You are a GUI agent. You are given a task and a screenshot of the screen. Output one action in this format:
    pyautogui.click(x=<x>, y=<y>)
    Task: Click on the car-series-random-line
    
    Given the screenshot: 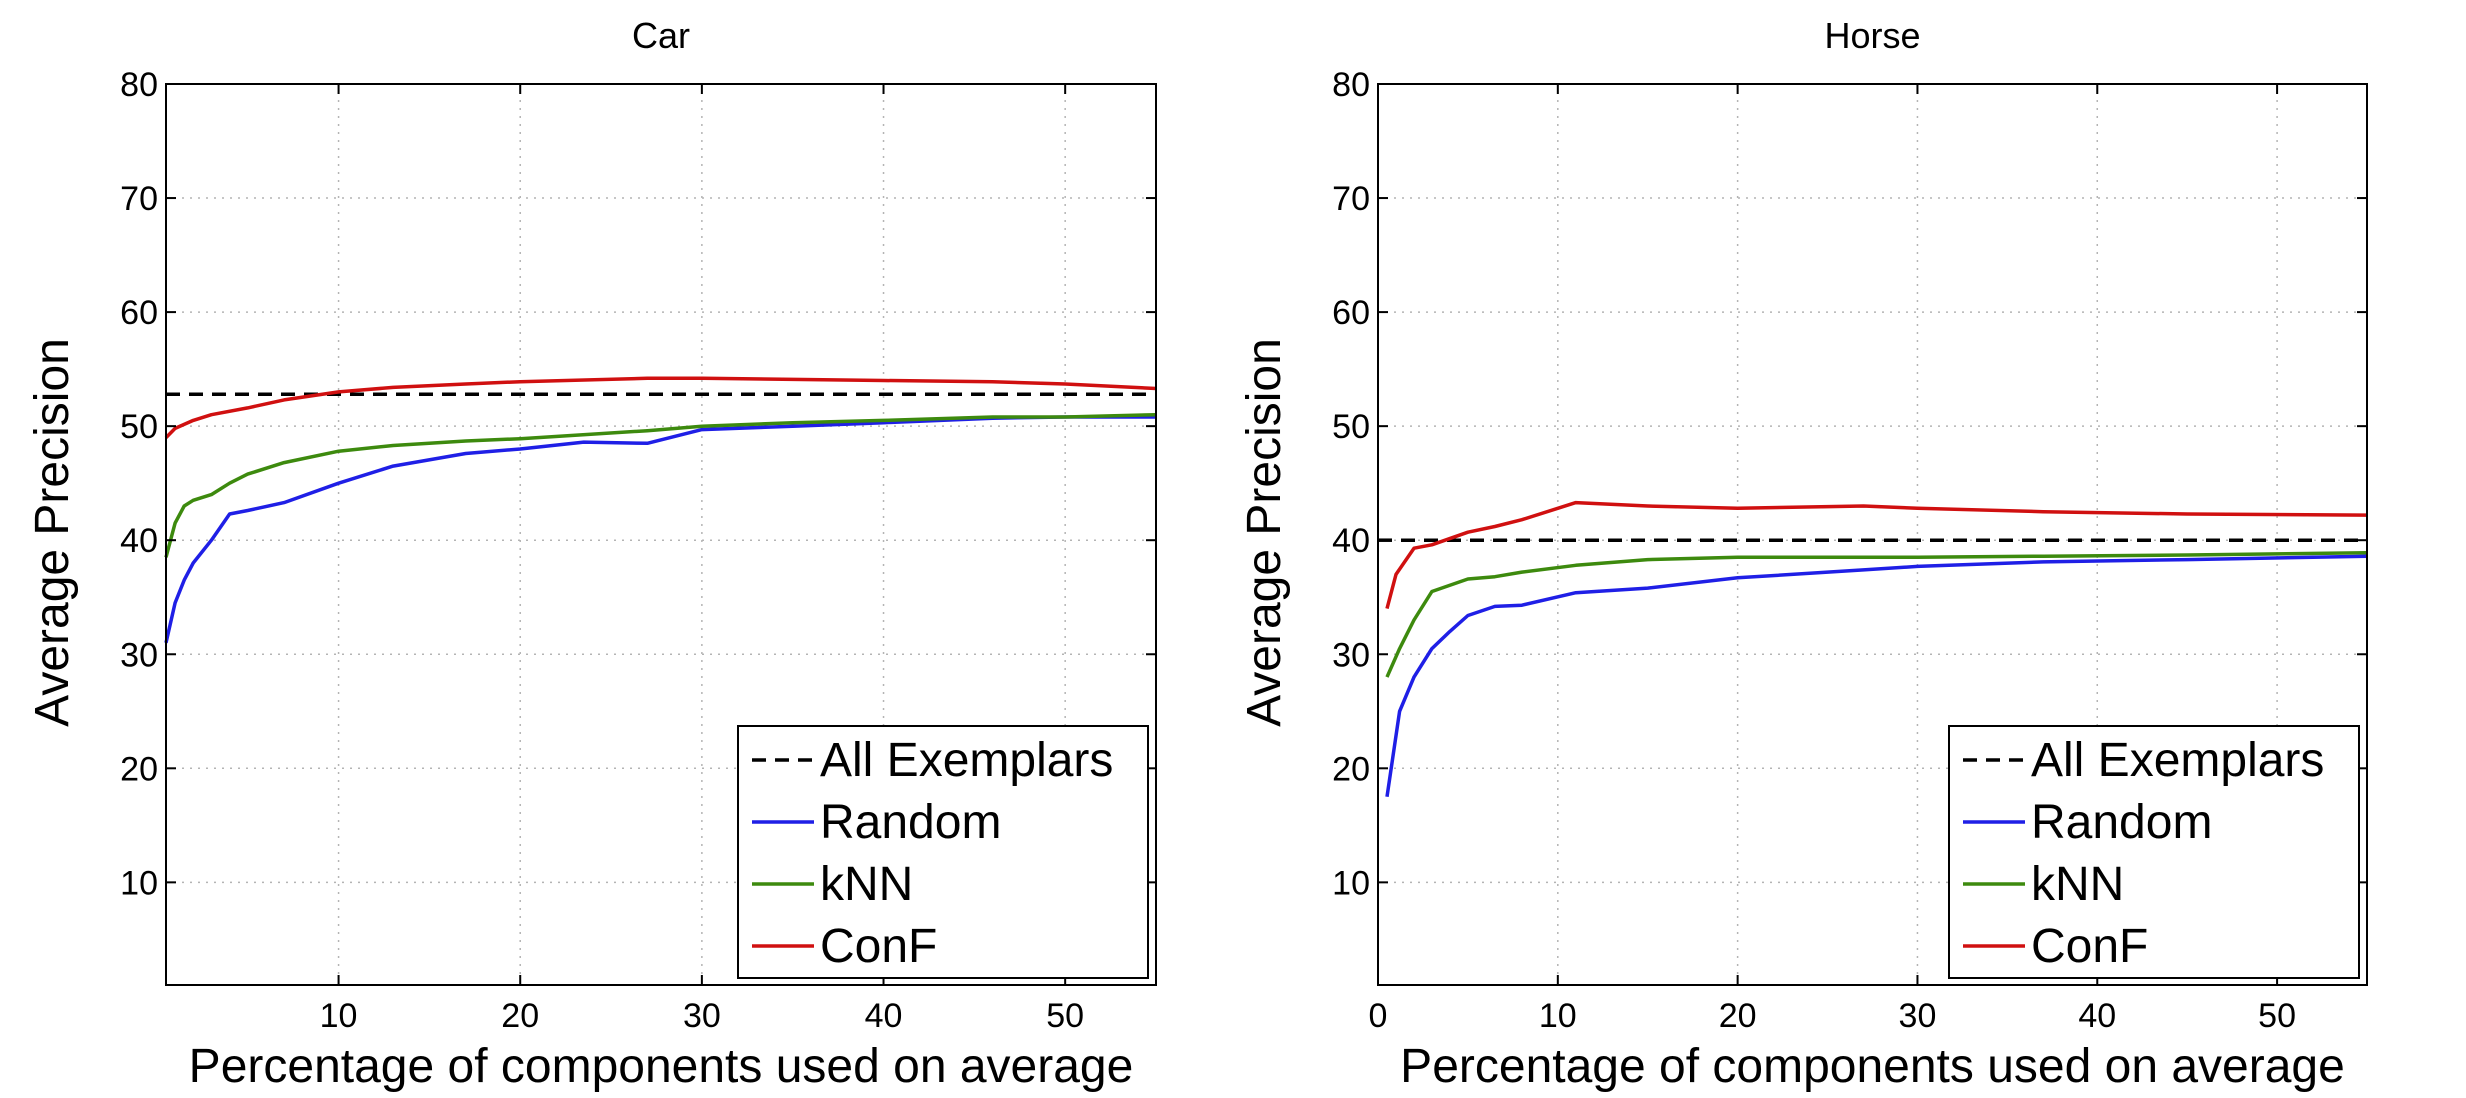 What is the action you would take?
    pyautogui.click(x=660, y=529)
    